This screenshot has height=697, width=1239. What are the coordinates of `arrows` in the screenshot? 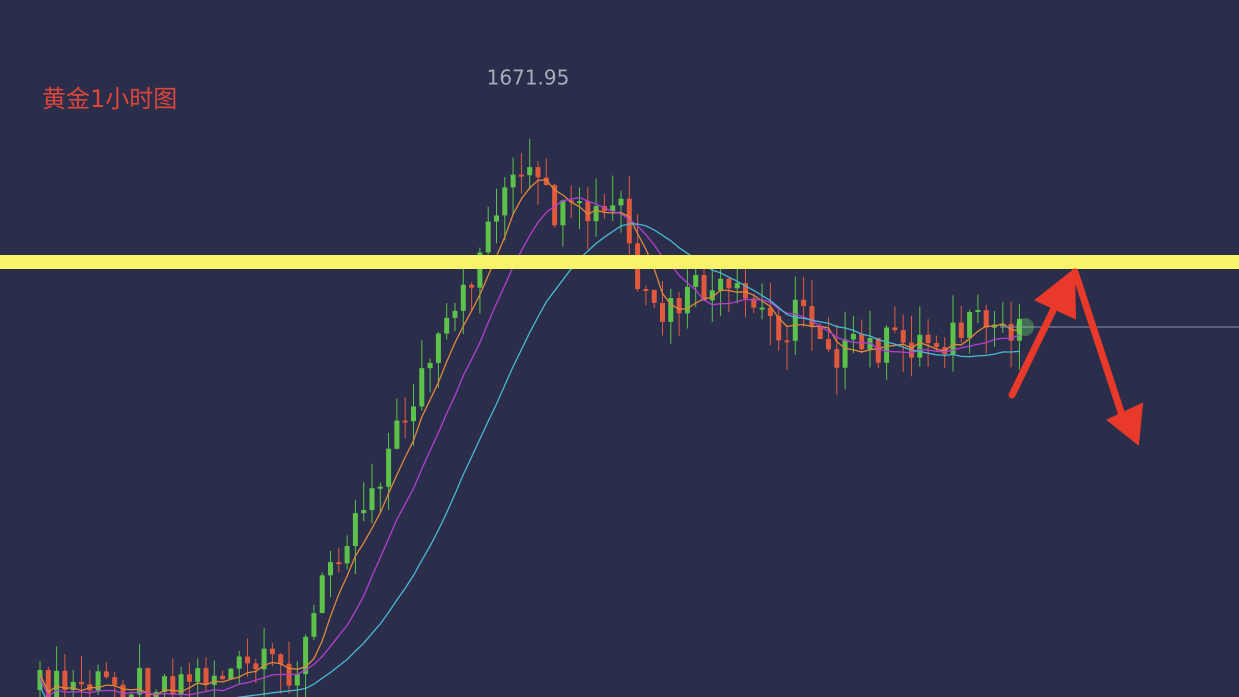 It's located at (1076, 356).